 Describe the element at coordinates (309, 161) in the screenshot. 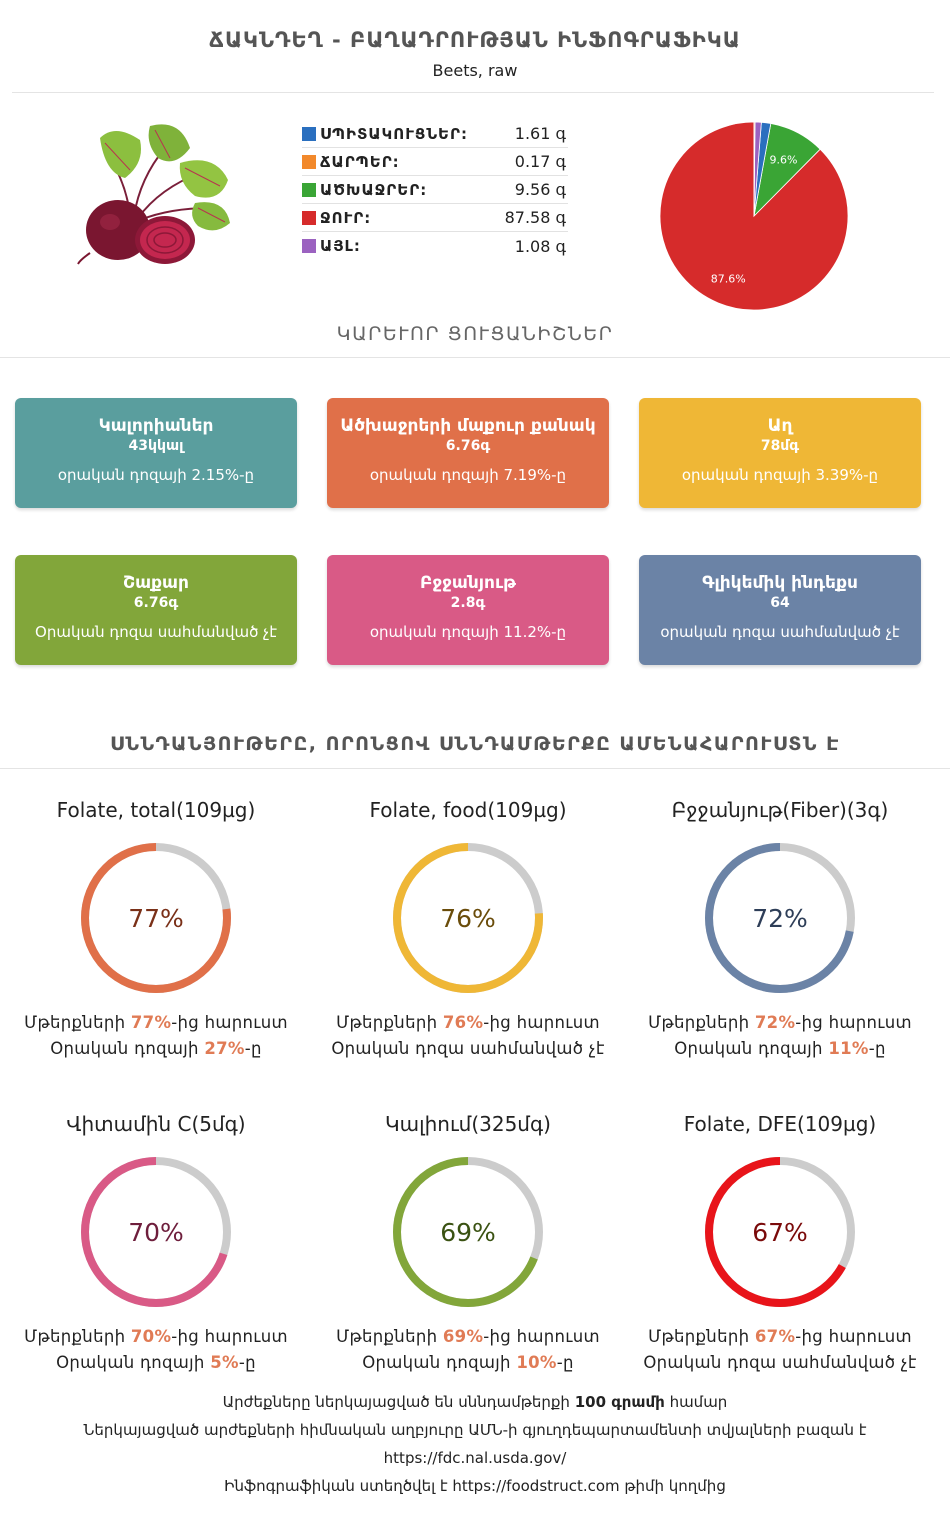

I see `fat-swatch` at that location.